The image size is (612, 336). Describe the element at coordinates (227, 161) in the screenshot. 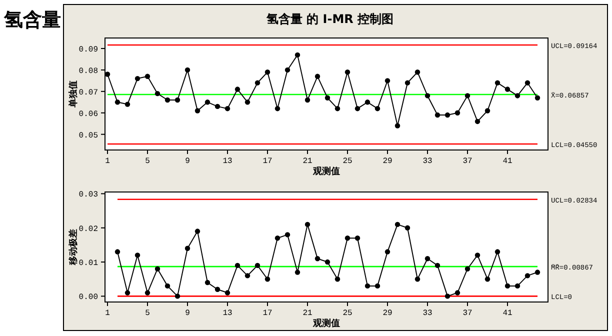

I see `x-tick-label: 13` at that location.